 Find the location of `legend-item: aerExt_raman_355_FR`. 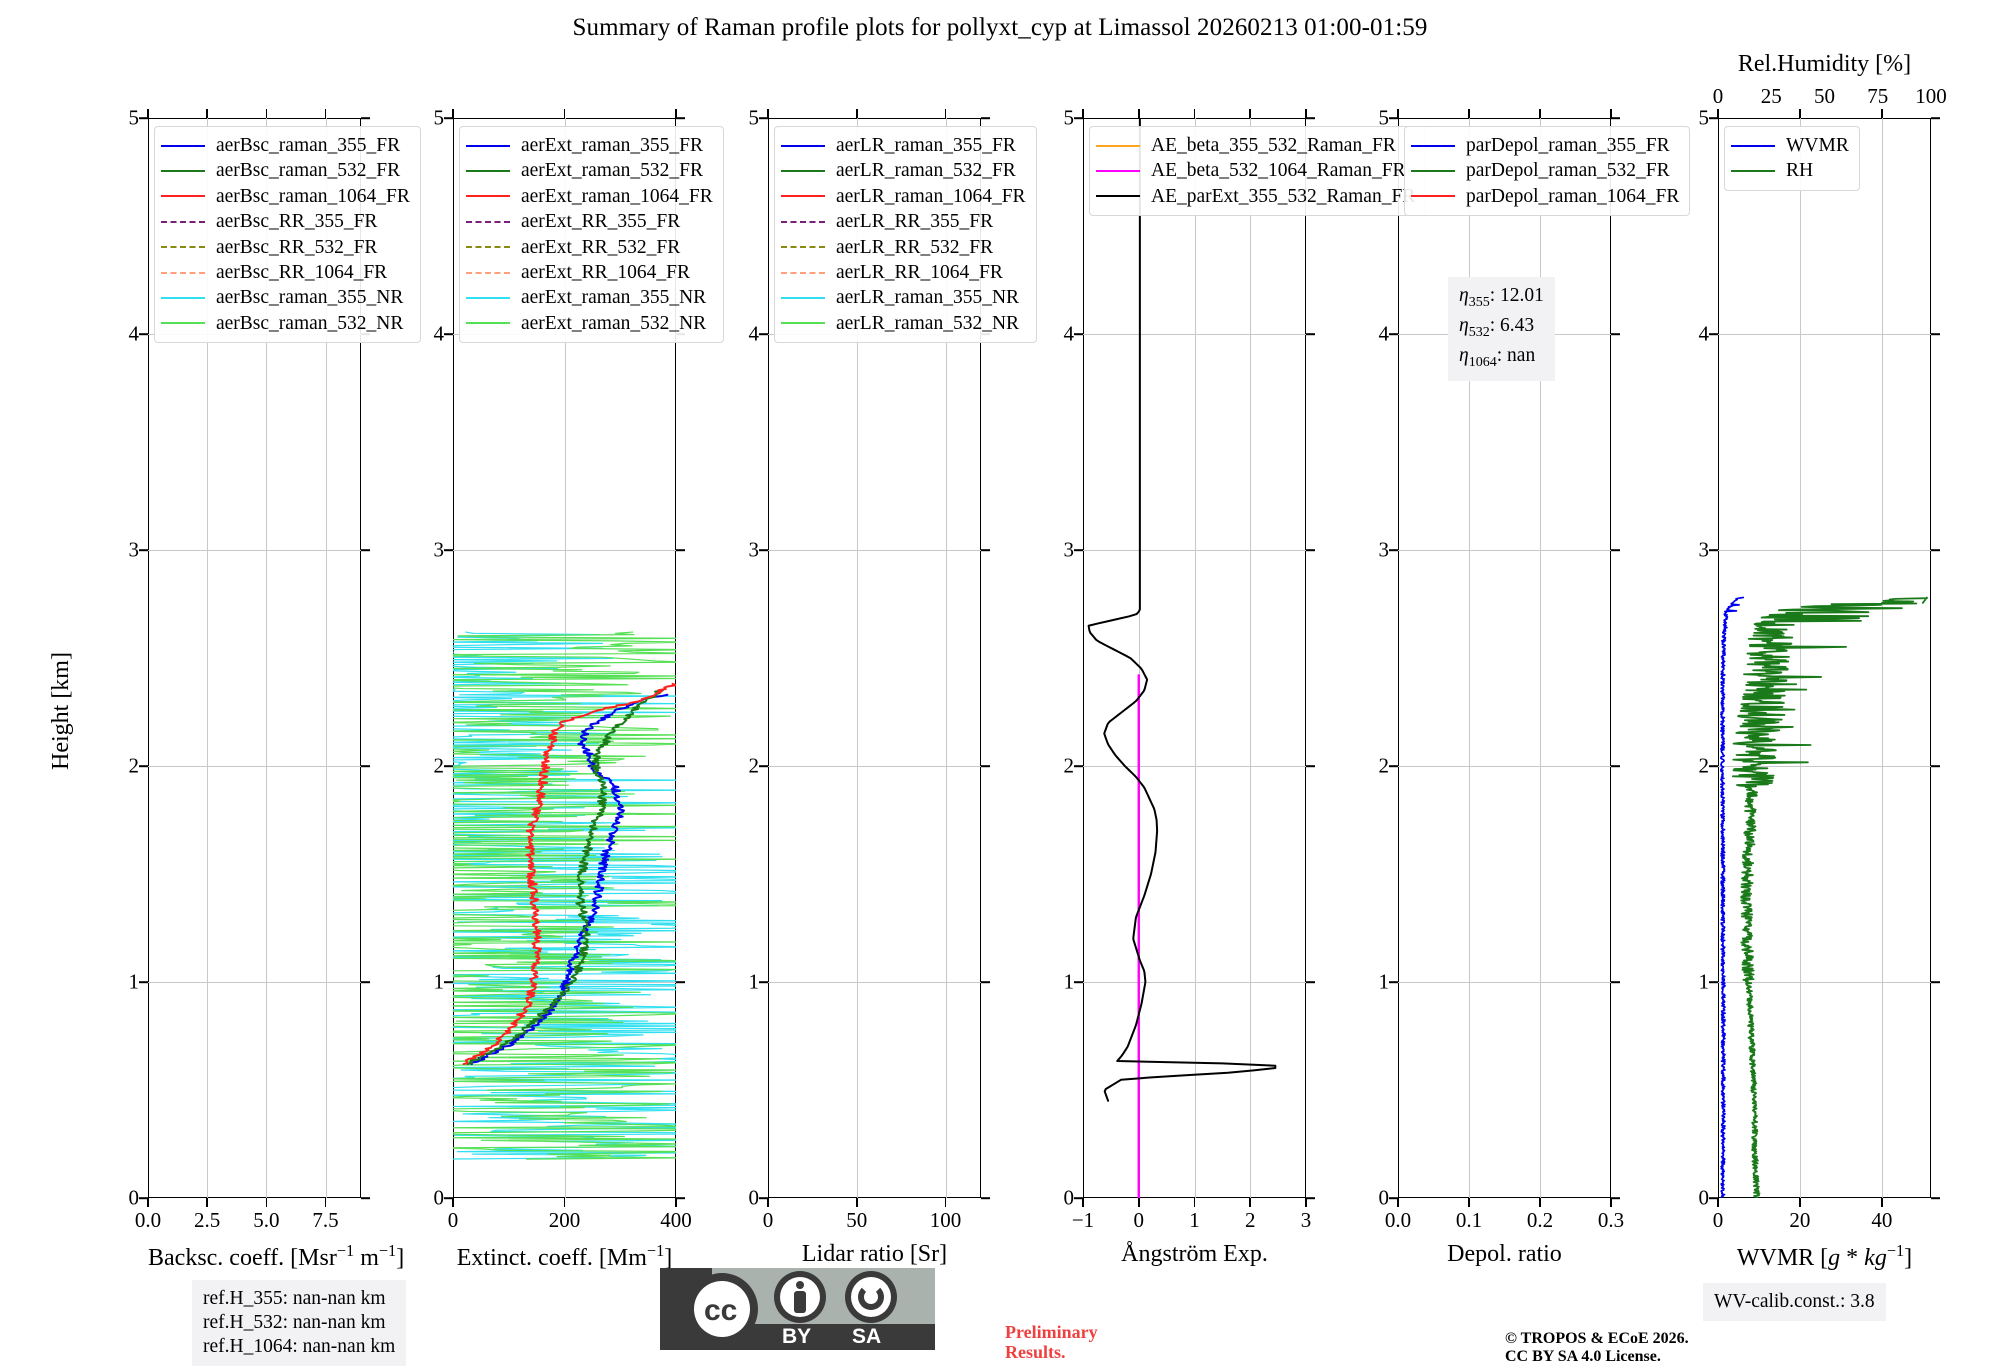

legend-item: aerExt_raman_355_FR is located at coordinates (589, 145).